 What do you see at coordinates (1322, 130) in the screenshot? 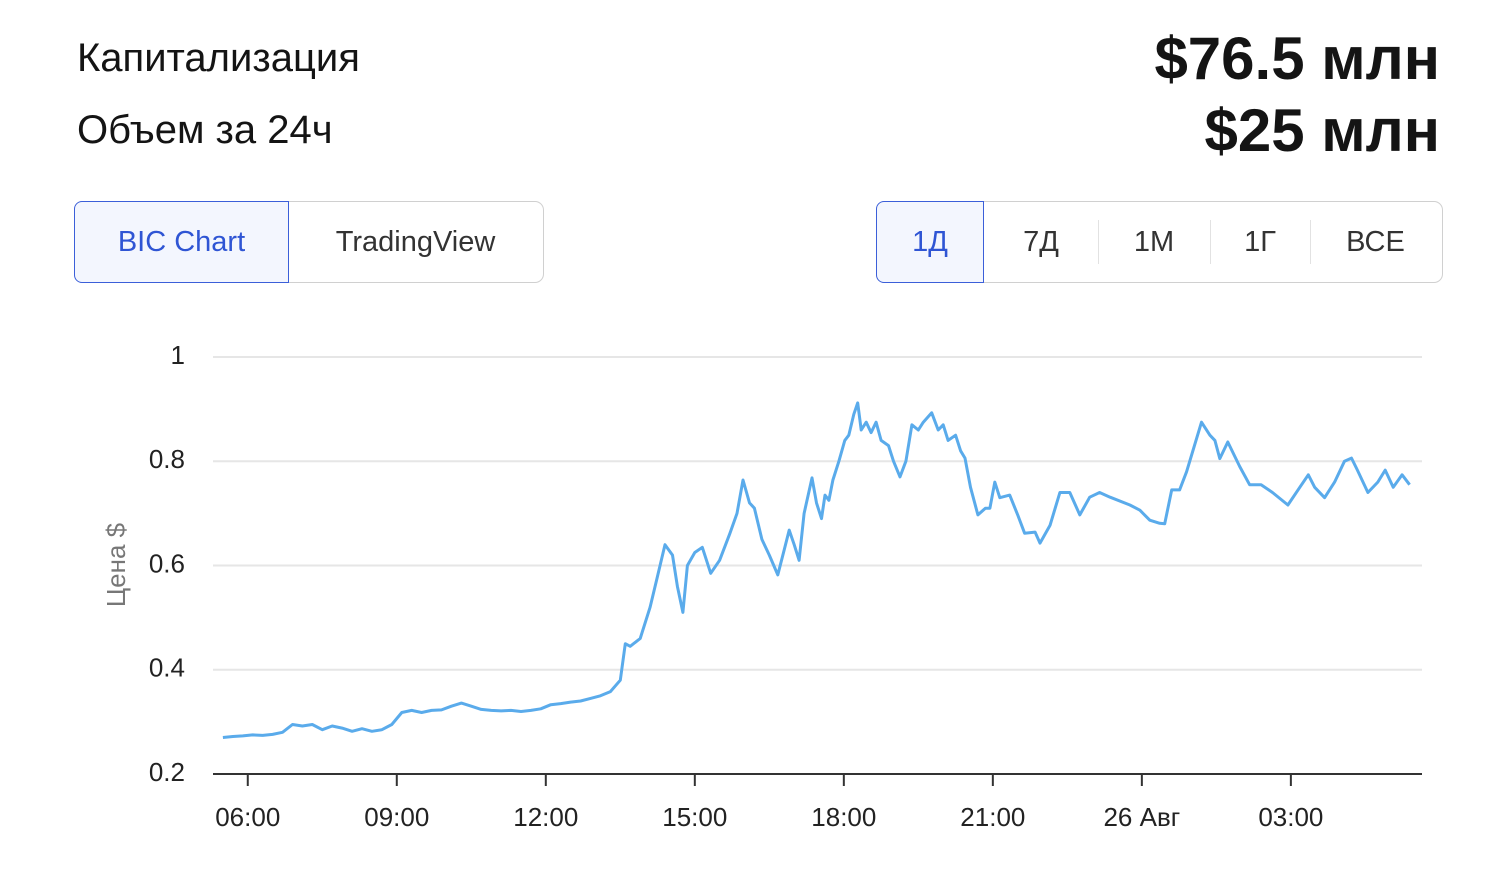
I see `stat-value: $25 млн` at bounding box center [1322, 130].